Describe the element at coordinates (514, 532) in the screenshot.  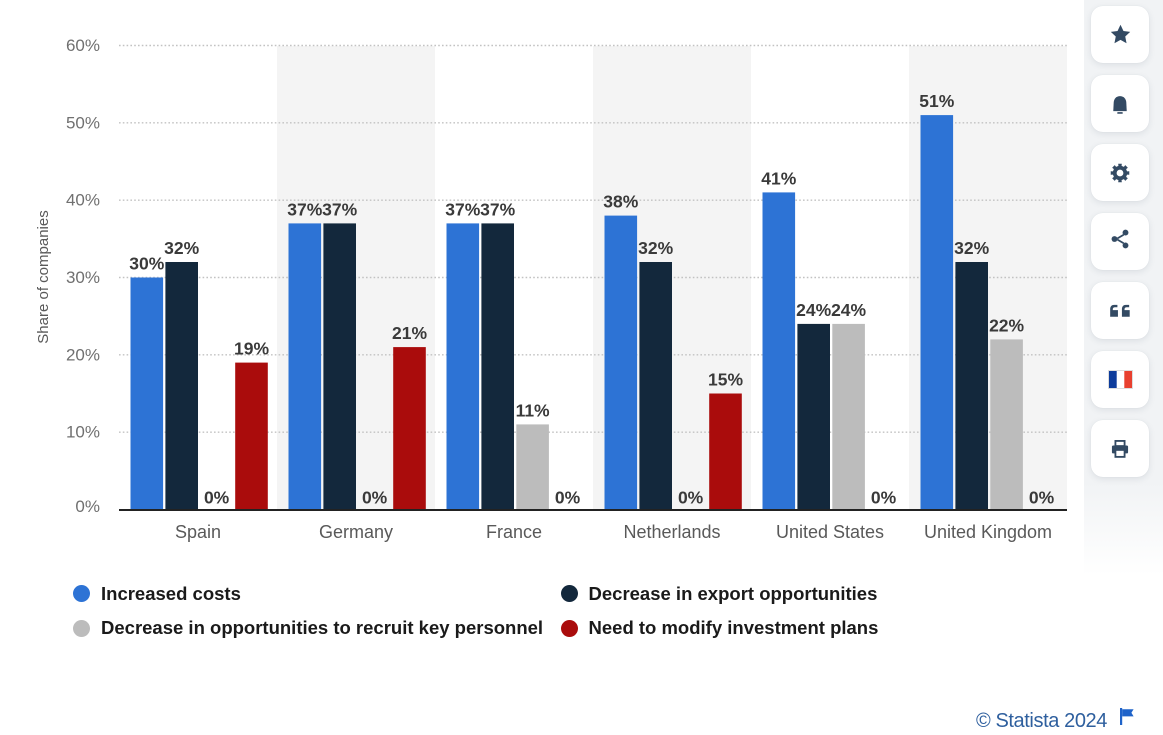
I see `svg-text: France` at that location.